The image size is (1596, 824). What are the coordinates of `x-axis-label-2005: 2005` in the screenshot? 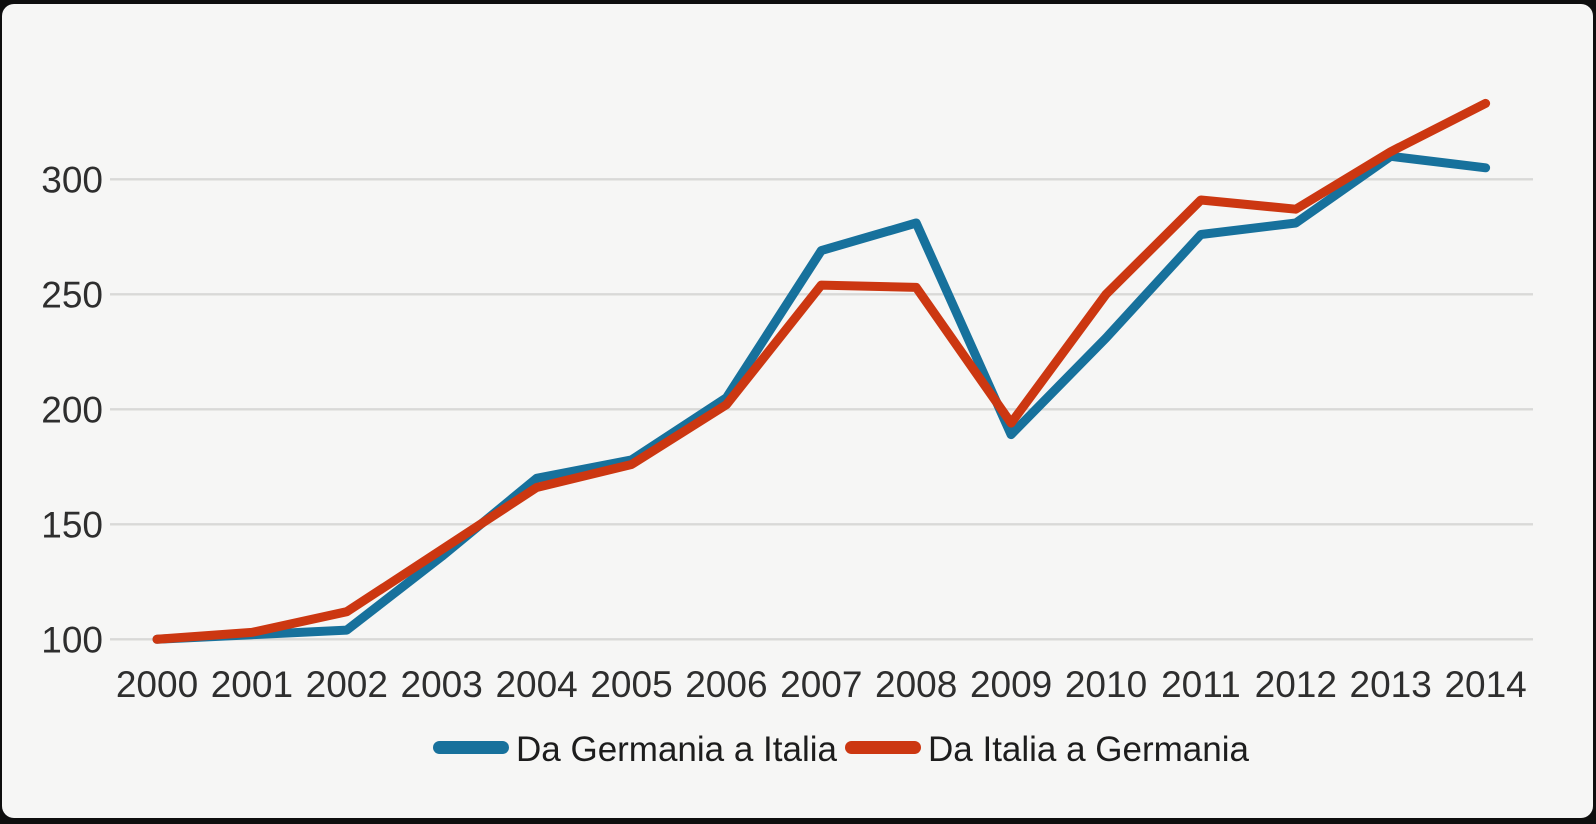 It's located at (631, 684).